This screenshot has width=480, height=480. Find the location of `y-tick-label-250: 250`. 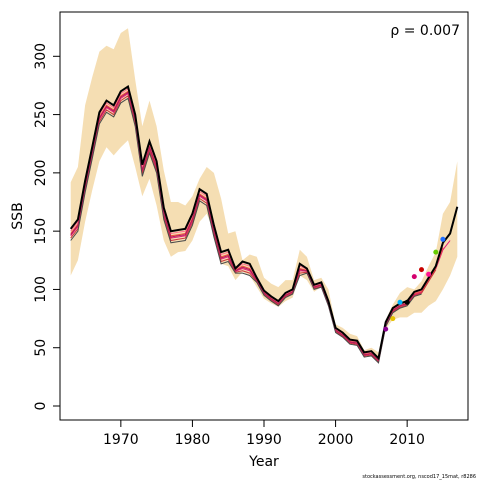

y-tick-label-250: 250 is located at coordinates (41, 114).